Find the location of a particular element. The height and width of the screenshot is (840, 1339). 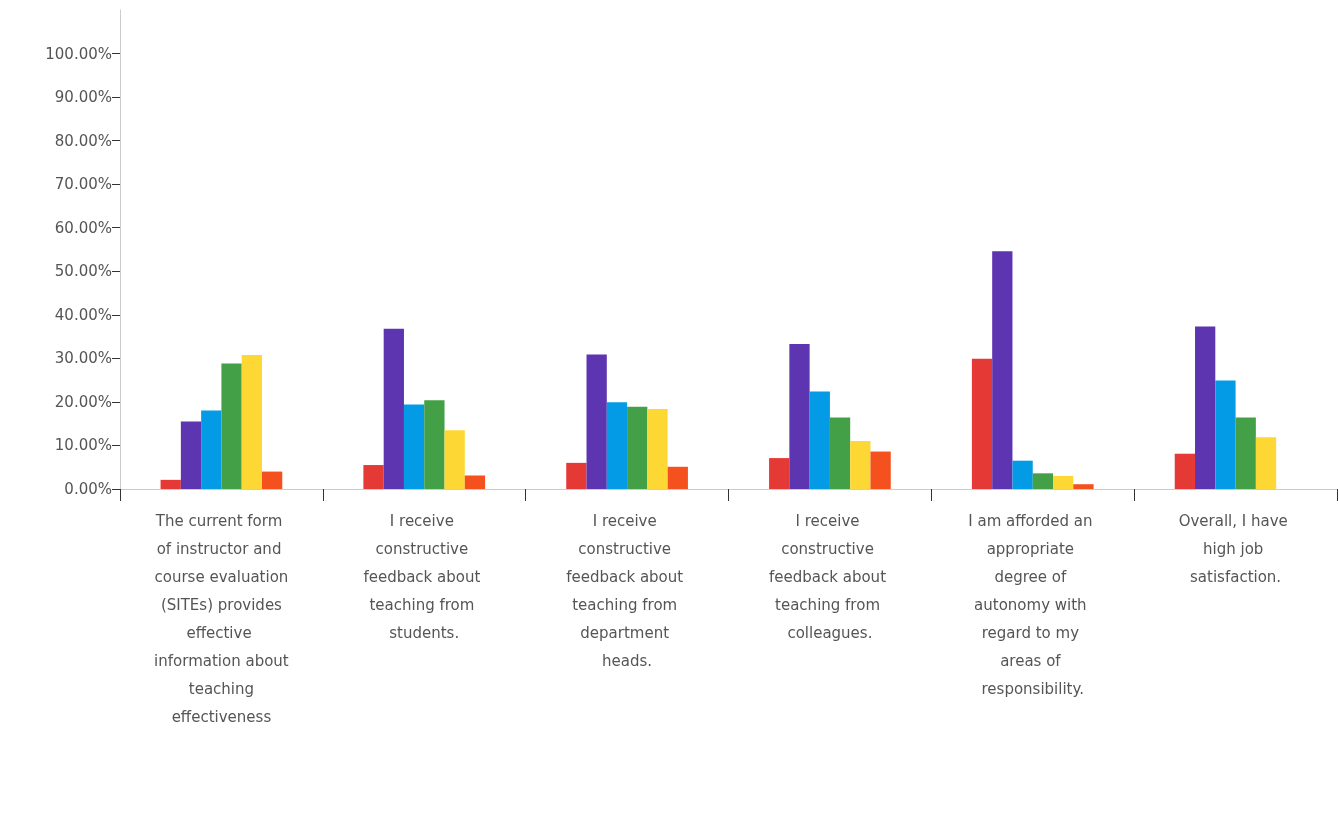

y-tick-label: 90.00% is located at coordinates (83, 97).